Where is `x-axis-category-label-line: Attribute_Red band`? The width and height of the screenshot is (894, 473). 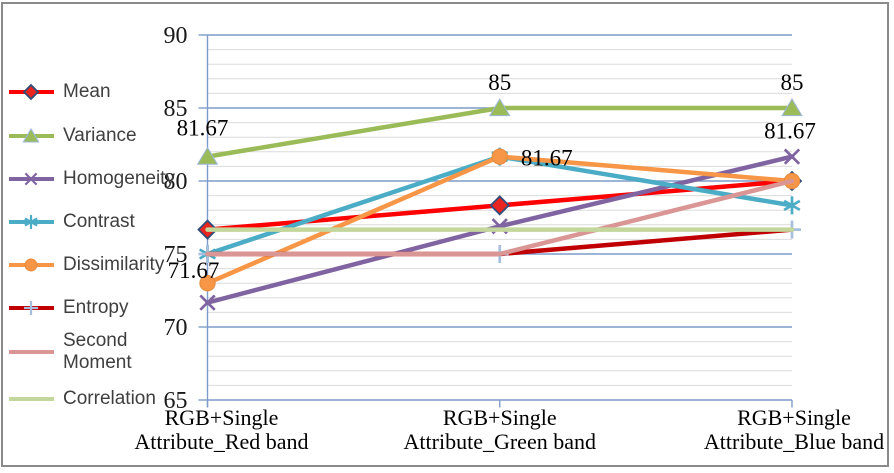 x-axis-category-label-line: Attribute_Red band is located at coordinates (221, 441).